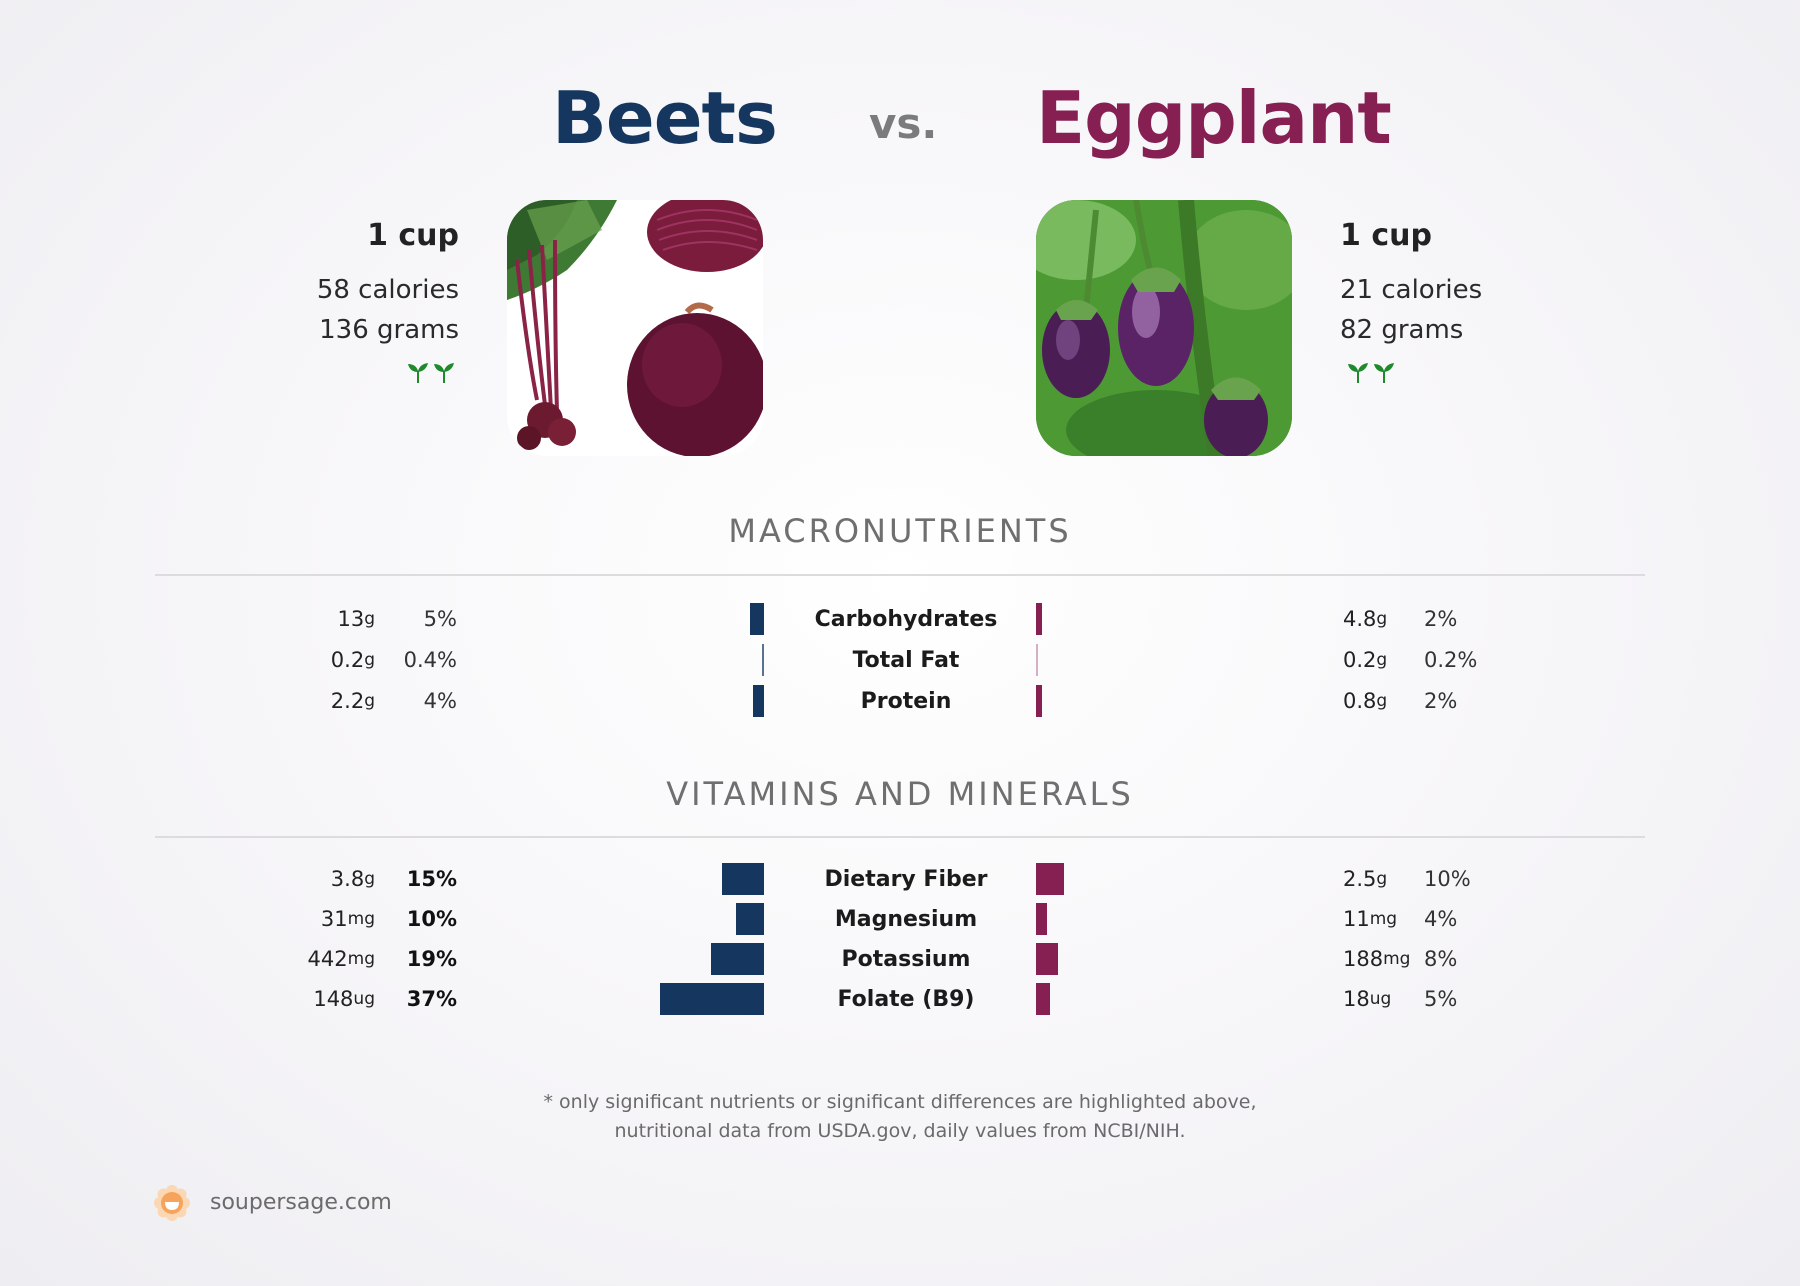  I want to click on right-grams: 82 grams, so click(1402, 330).